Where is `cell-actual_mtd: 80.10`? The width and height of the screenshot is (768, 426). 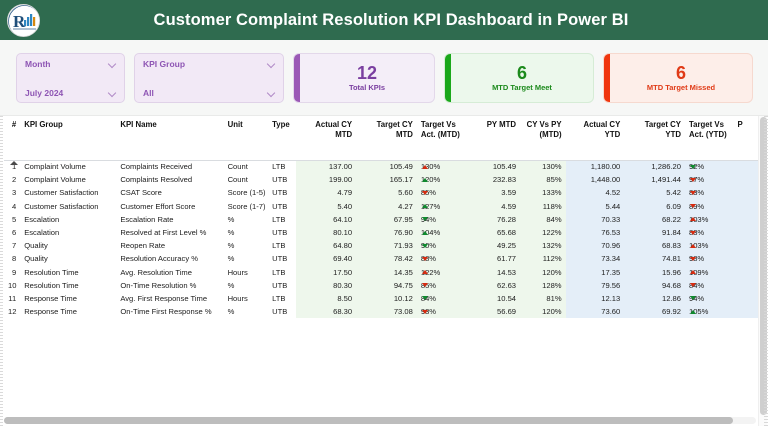 cell-actual_mtd: 80.10 is located at coordinates (326, 232).